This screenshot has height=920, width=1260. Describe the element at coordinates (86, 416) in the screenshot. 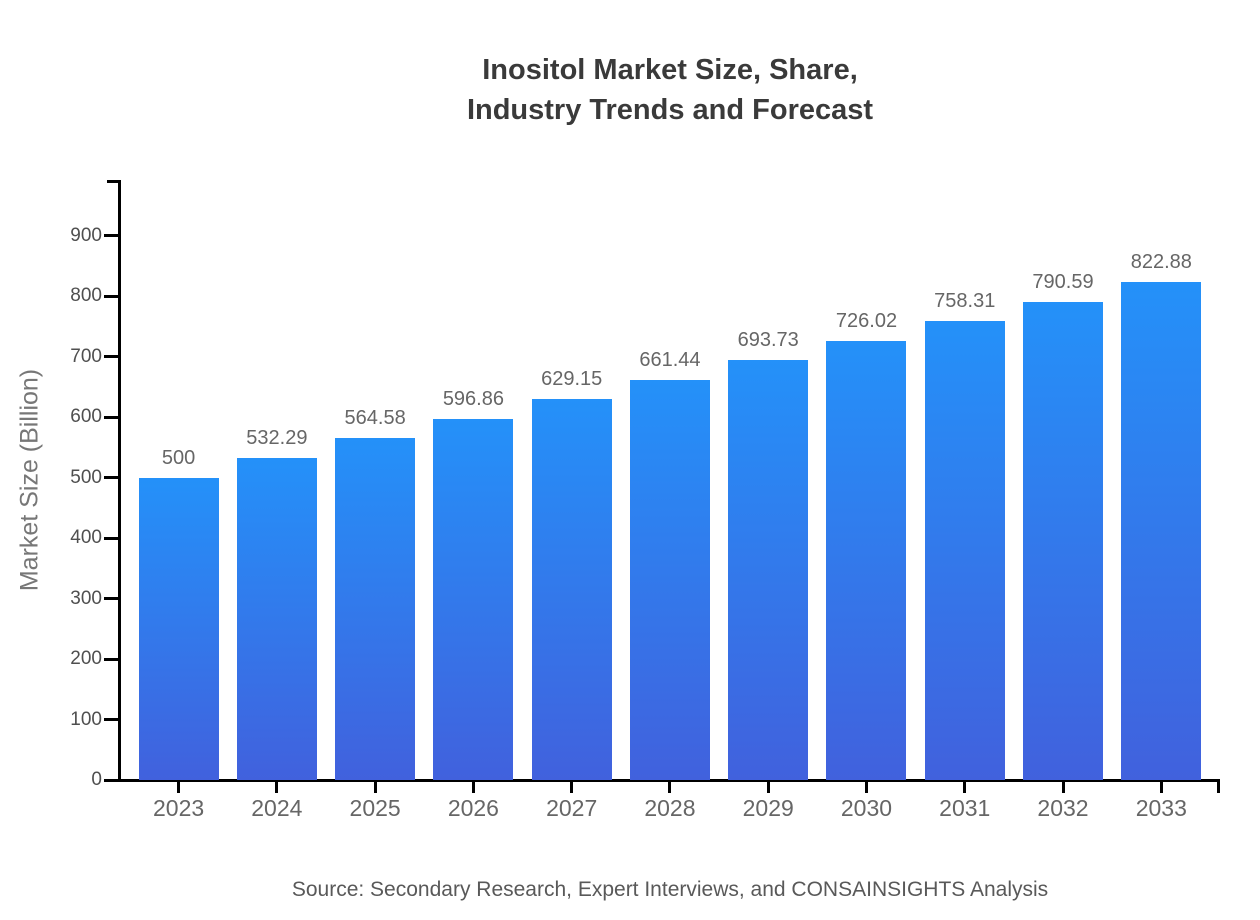

I see `y-tick-label: 600` at that location.